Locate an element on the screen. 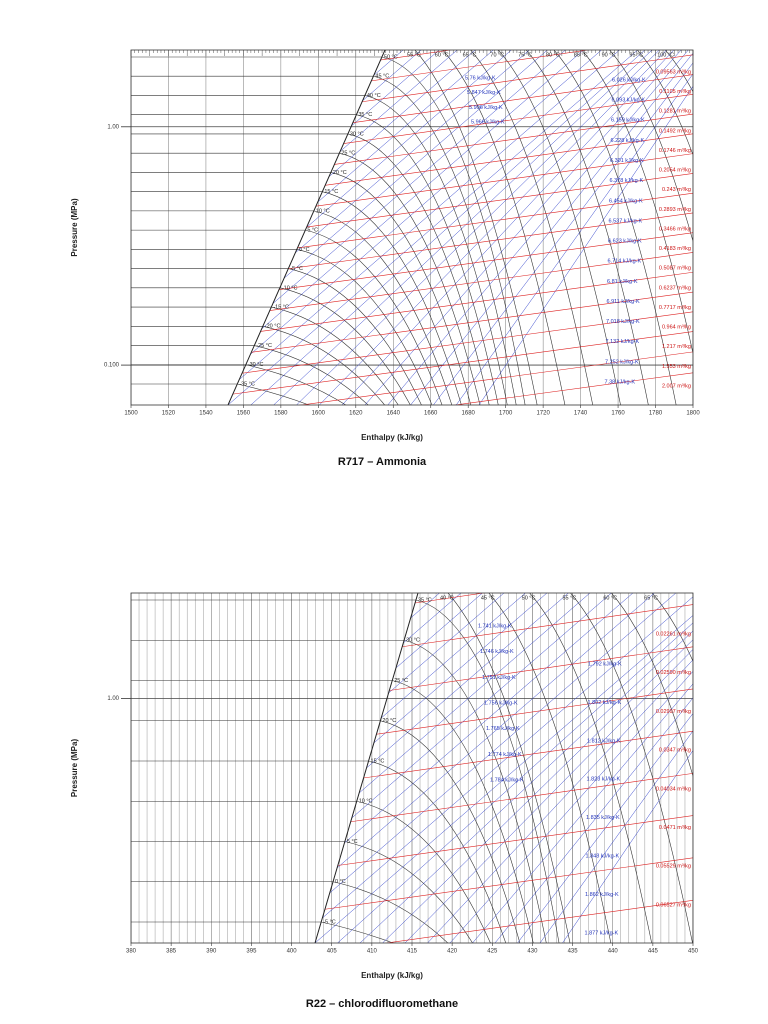 The width and height of the screenshot is (768, 1024). x-tick-label: 1720 is located at coordinates (543, 414).